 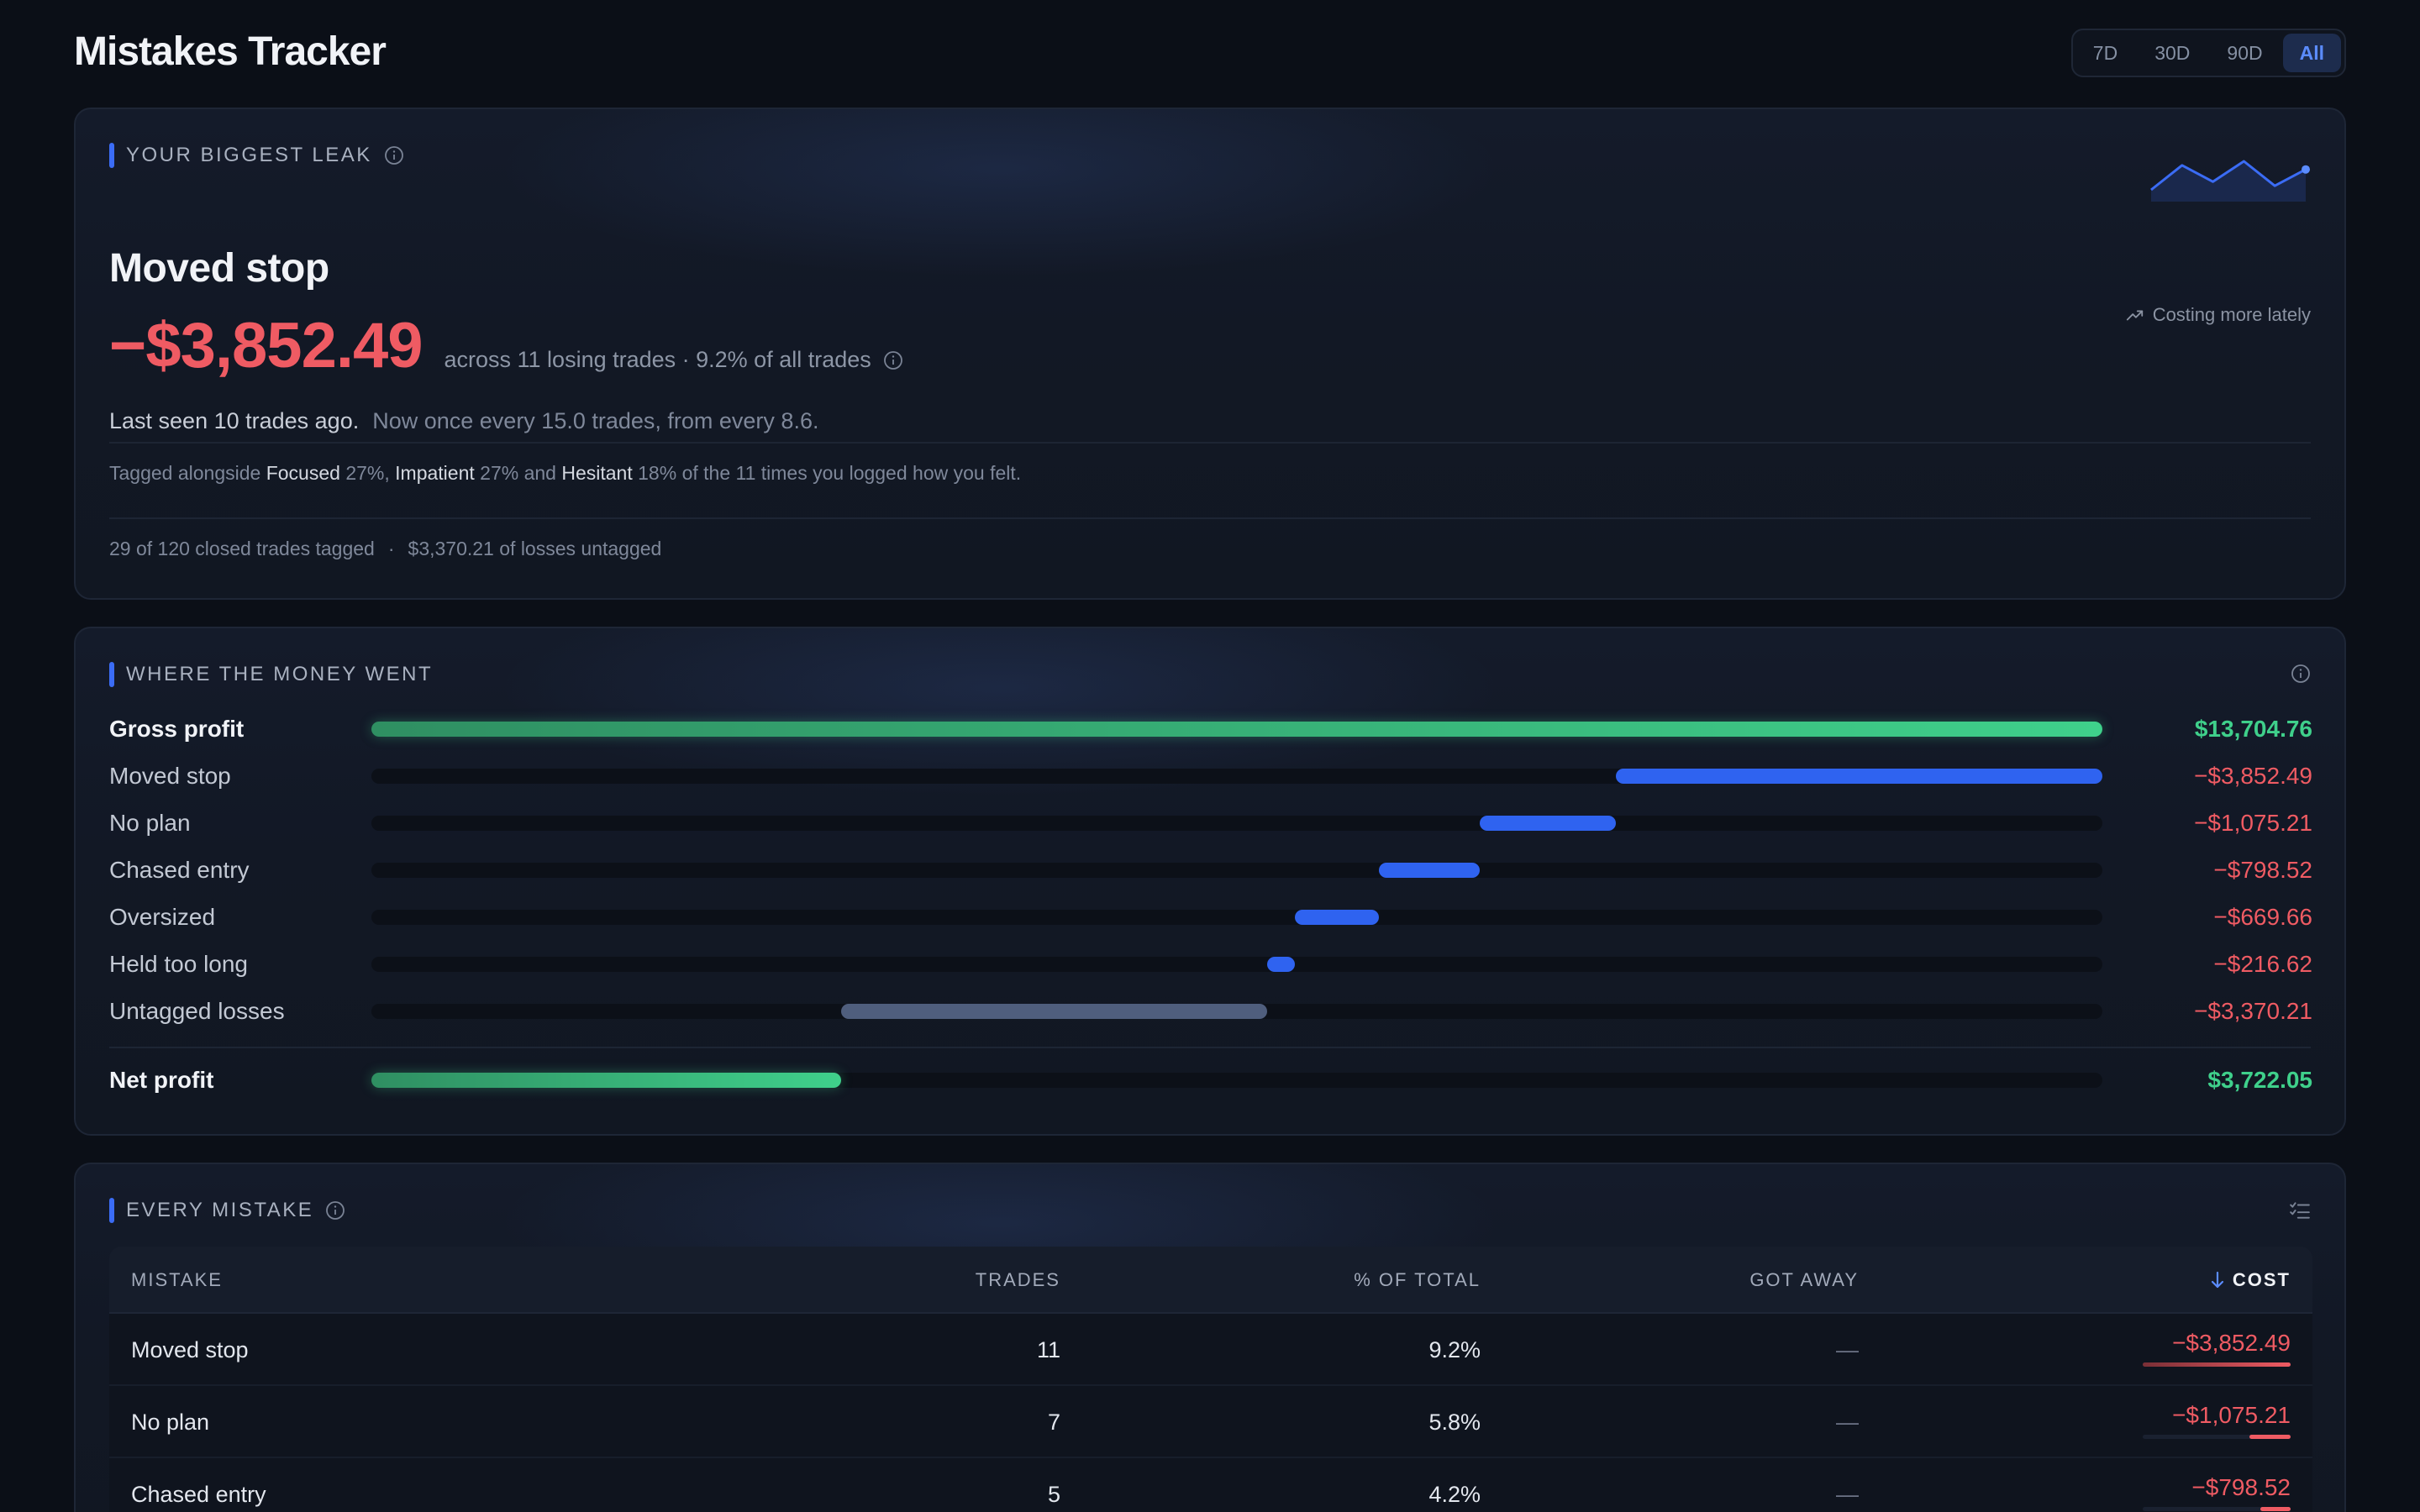 What do you see at coordinates (179, 964) in the screenshot?
I see `waterfall-row-label: Held too long` at bounding box center [179, 964].